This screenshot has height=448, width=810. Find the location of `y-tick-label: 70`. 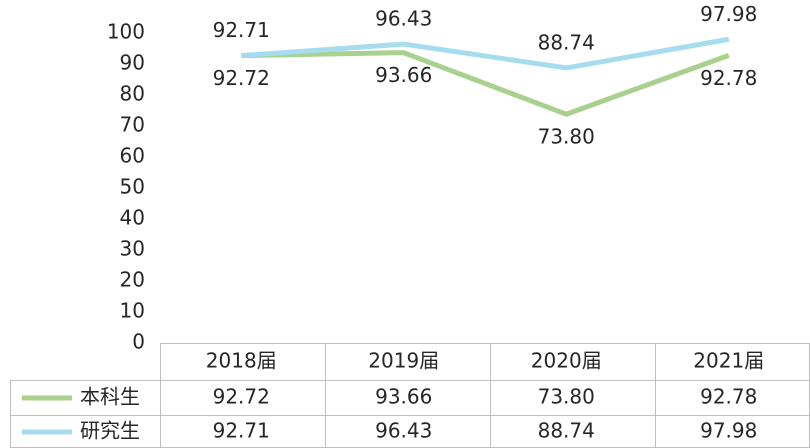

y-tick-label: 70 is located at coordinates (132, 125).